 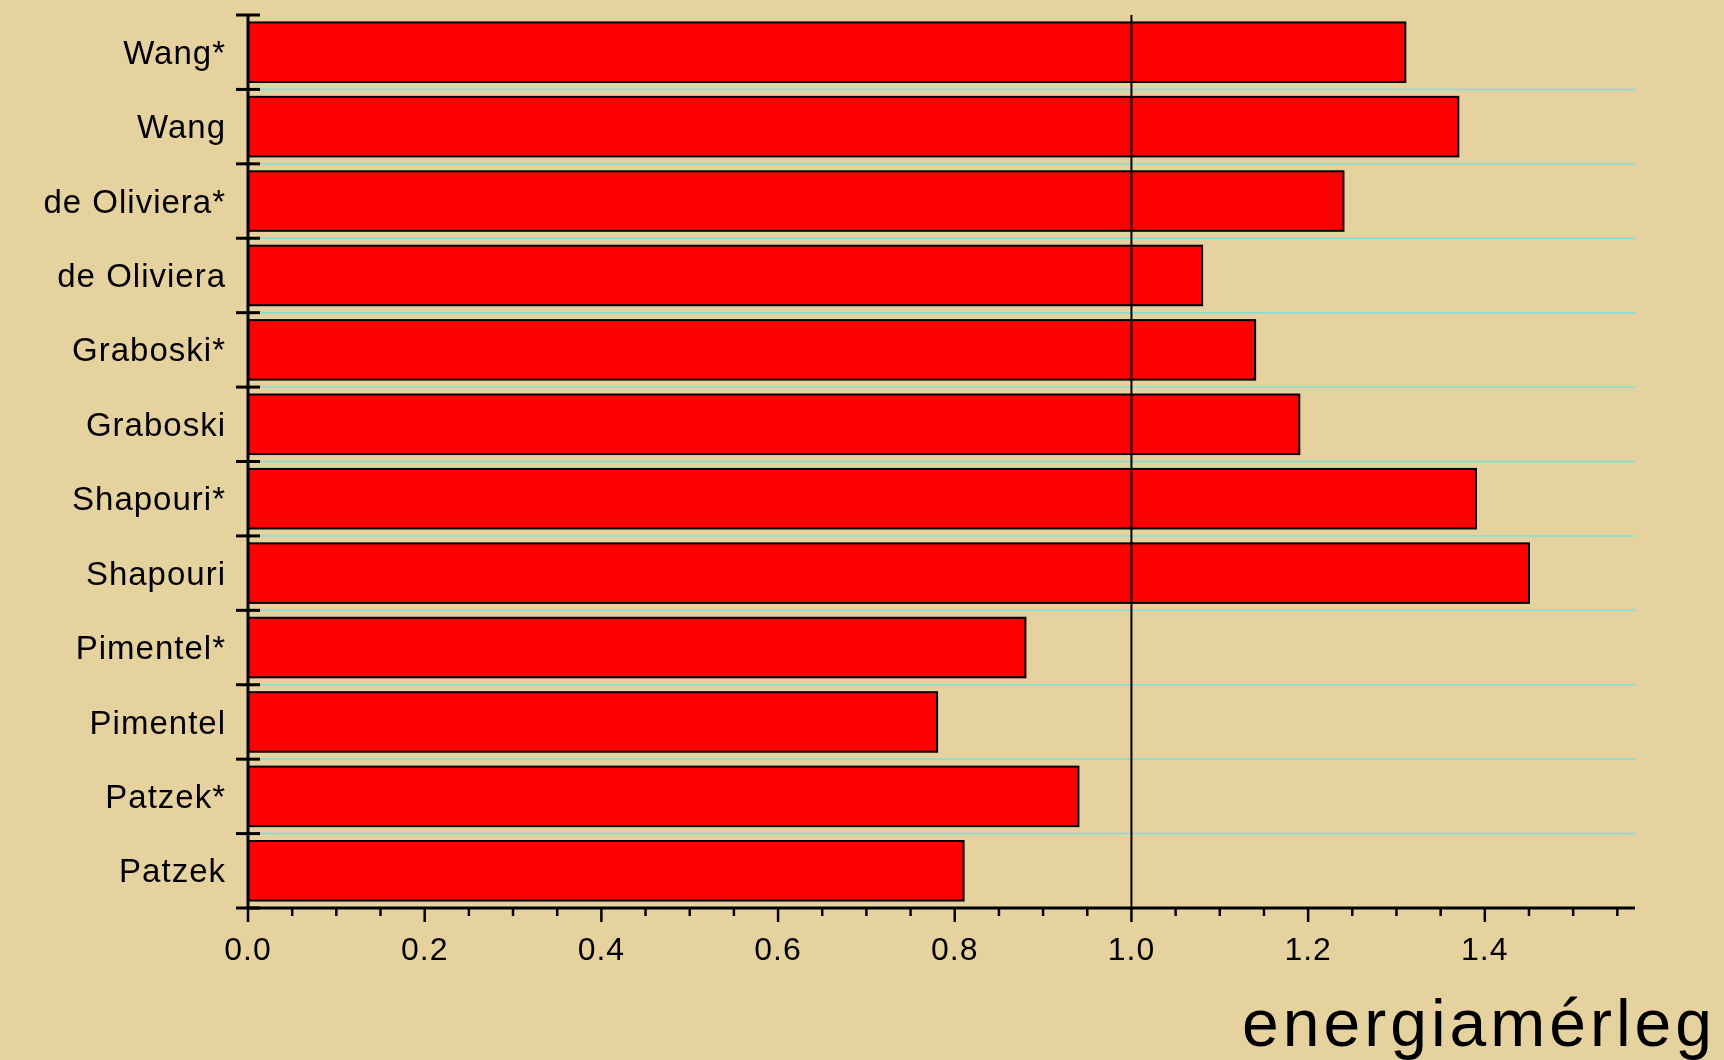 What do you see at coordinates (141, 276) in the screenshot?
I see `y-tick-label: de Oliviera` at bounding box center [141, 276].